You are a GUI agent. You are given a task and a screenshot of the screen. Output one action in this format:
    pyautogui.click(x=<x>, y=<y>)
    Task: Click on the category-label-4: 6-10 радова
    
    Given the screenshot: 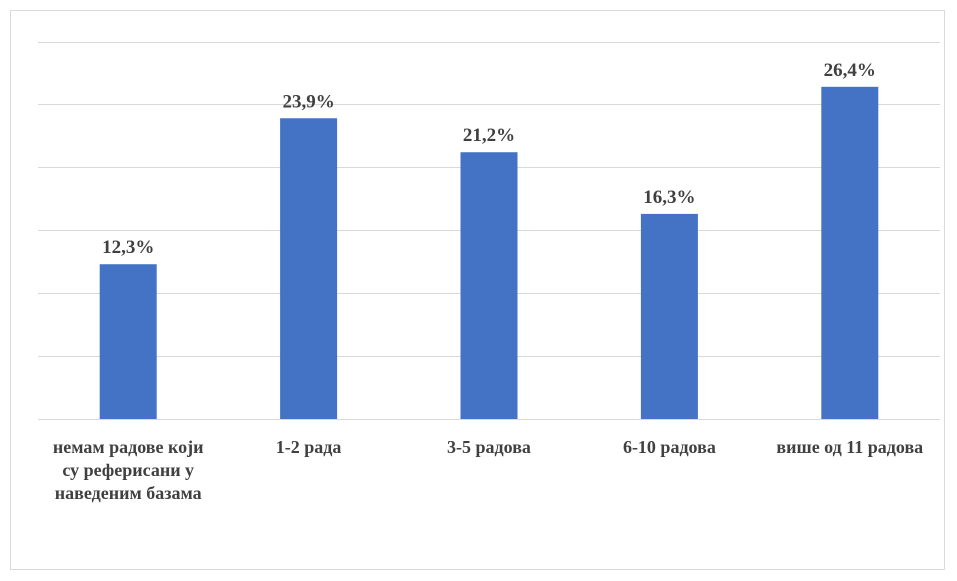 What is the action you would take?
    pyautogui.click(x=669, y=447)
    